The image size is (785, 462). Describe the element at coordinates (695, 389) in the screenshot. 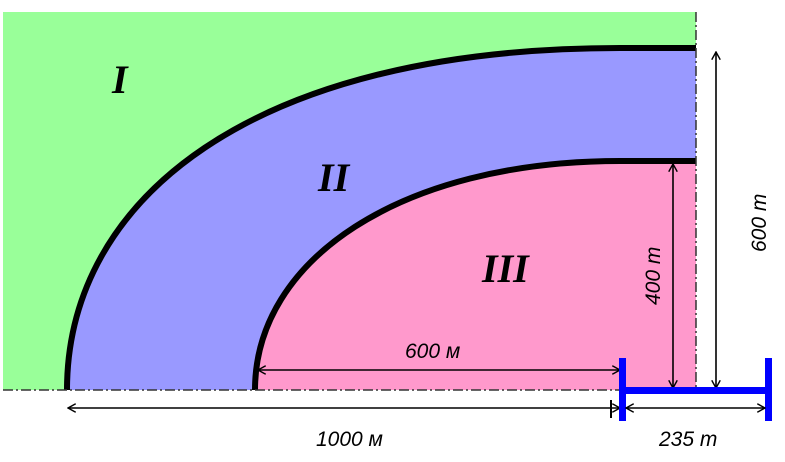

I see `base-marker` at that location.